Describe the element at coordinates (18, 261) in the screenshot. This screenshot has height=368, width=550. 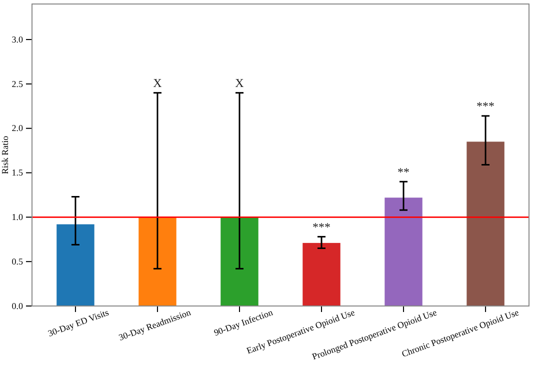
I see `y-tick-label: 0.5` at that location.